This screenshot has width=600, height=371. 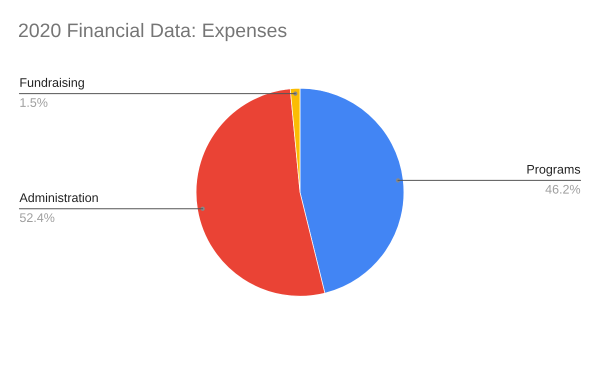 I want to click on data-label: 46.2%, so click(x=562, y=189).